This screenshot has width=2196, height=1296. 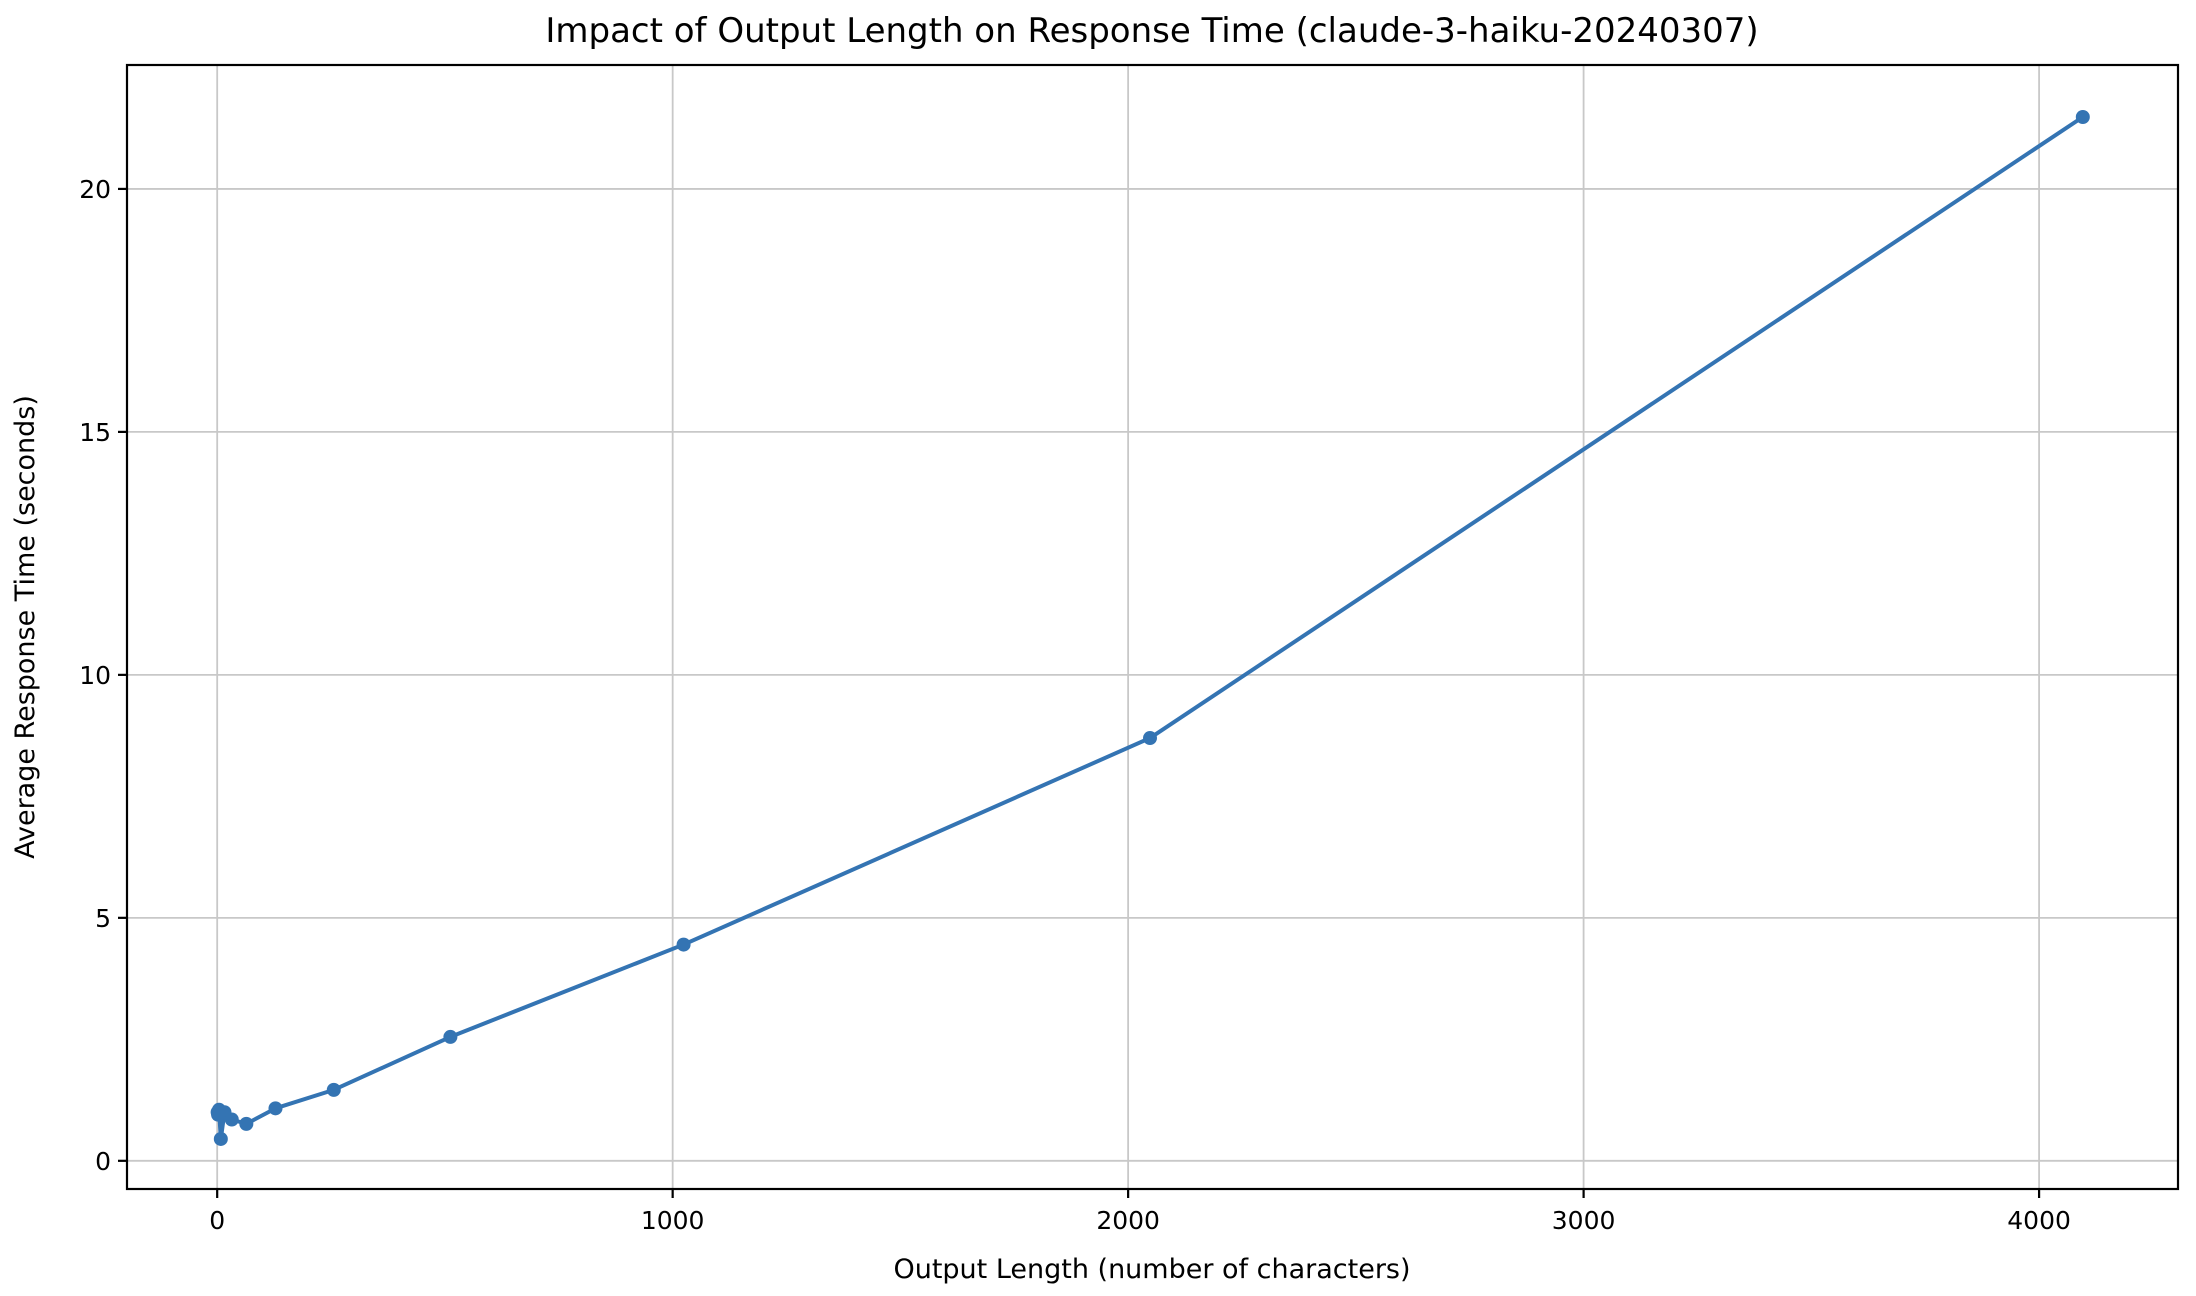 What do you see at coordinates (95, 675) in the screenshot?
I see `y-tick-label: 10` at bounding box center [95, 675].